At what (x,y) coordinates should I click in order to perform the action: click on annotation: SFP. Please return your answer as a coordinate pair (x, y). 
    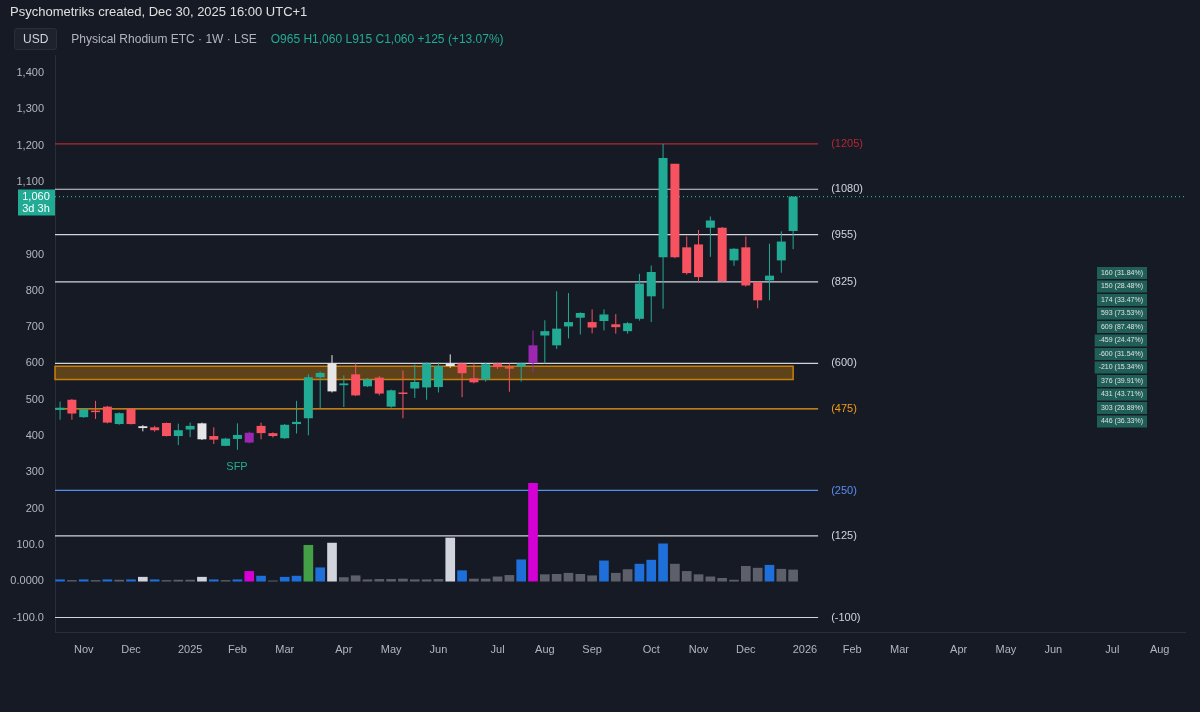
    Looking at the image, I should click on (237, 466).